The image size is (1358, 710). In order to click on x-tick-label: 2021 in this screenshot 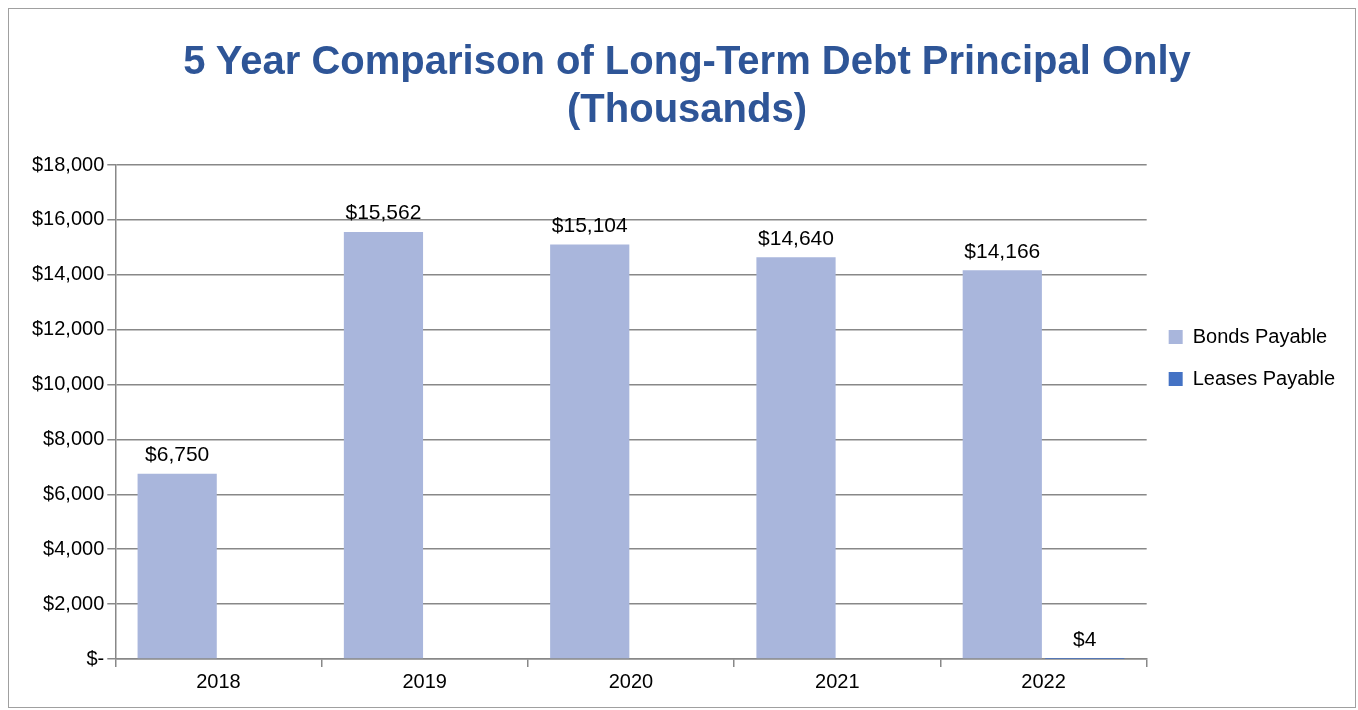, I will do `click(837, 680)`.